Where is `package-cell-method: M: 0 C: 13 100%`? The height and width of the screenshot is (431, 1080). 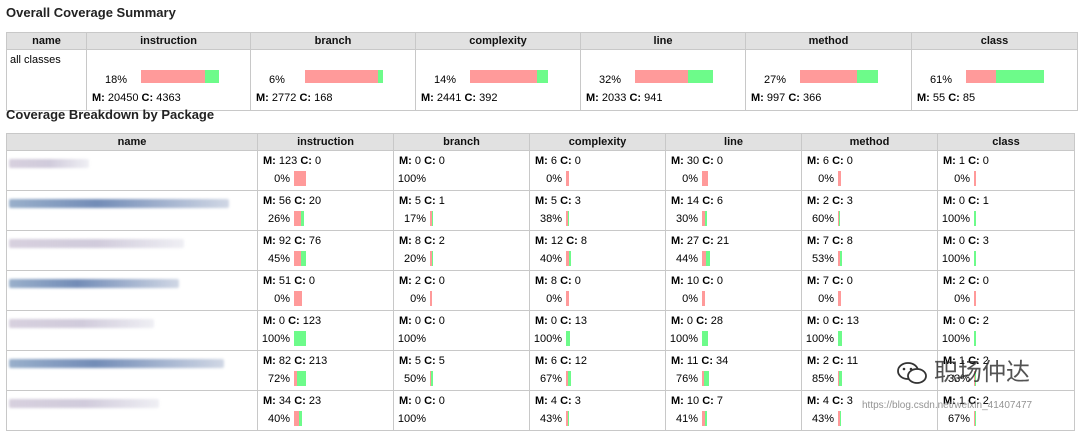
package-cell-method: M: 0 C: 13 100% is located at coordinates (869, 330).